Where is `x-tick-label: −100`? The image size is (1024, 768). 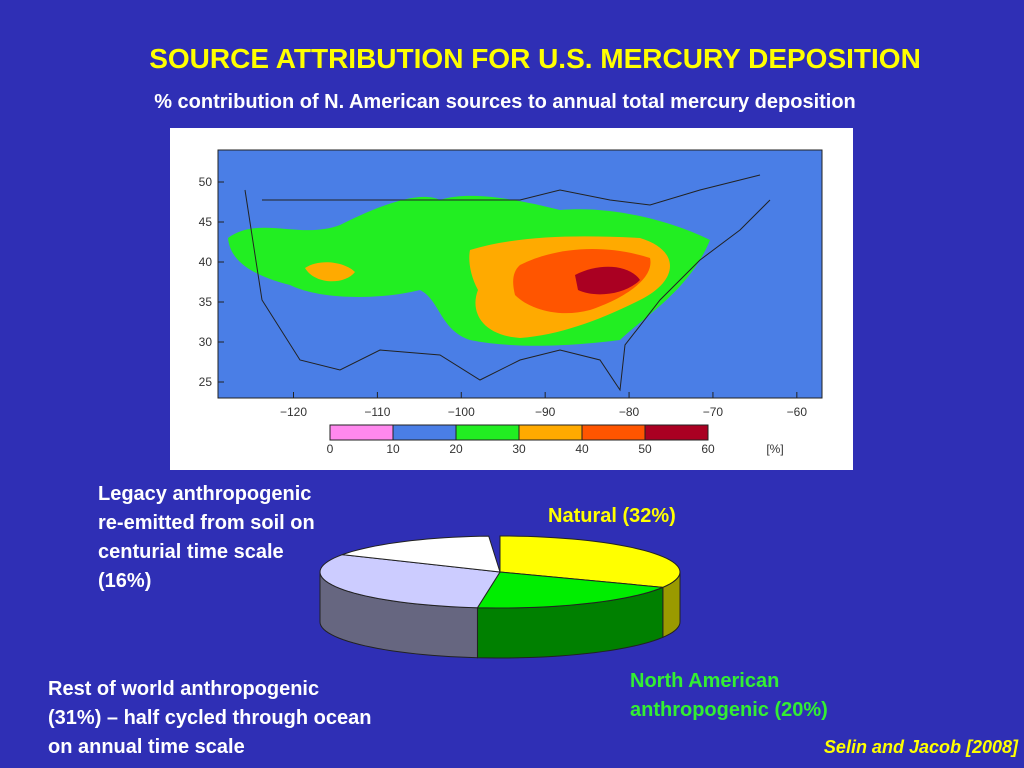
x-tick-label: −100 is located at coordinates (461, 412).